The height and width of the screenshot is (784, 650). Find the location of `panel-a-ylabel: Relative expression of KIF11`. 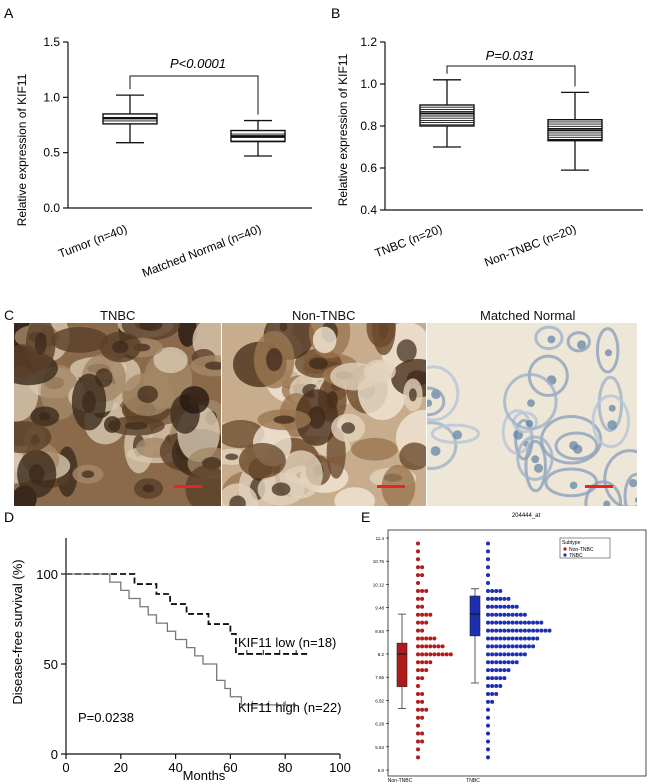

panel-a-ylabel: Relative expression of KIF11 is located at coordinates (22, 149).